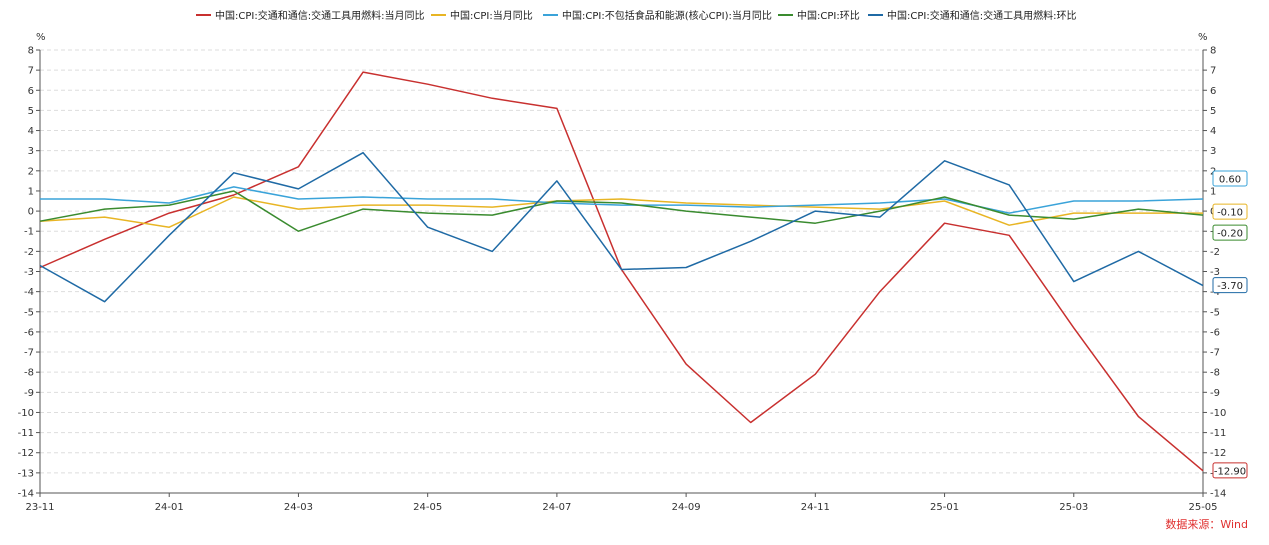  Describe the element at coordinates (31, 212) in the screenshot. I see `y-tick-label-left: 0` at that location.